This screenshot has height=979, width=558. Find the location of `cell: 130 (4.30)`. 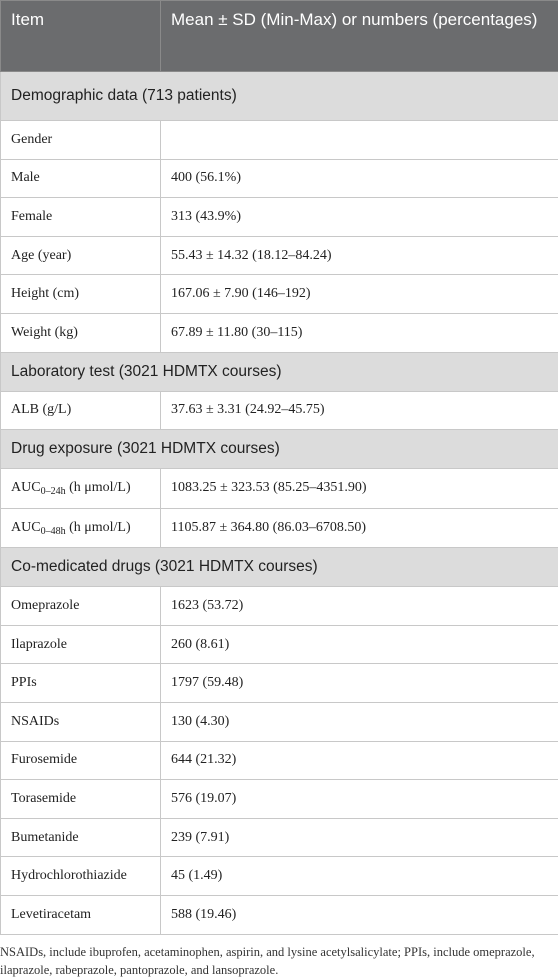

cell: 130 (4.30) is located at coordinates (359, 721).